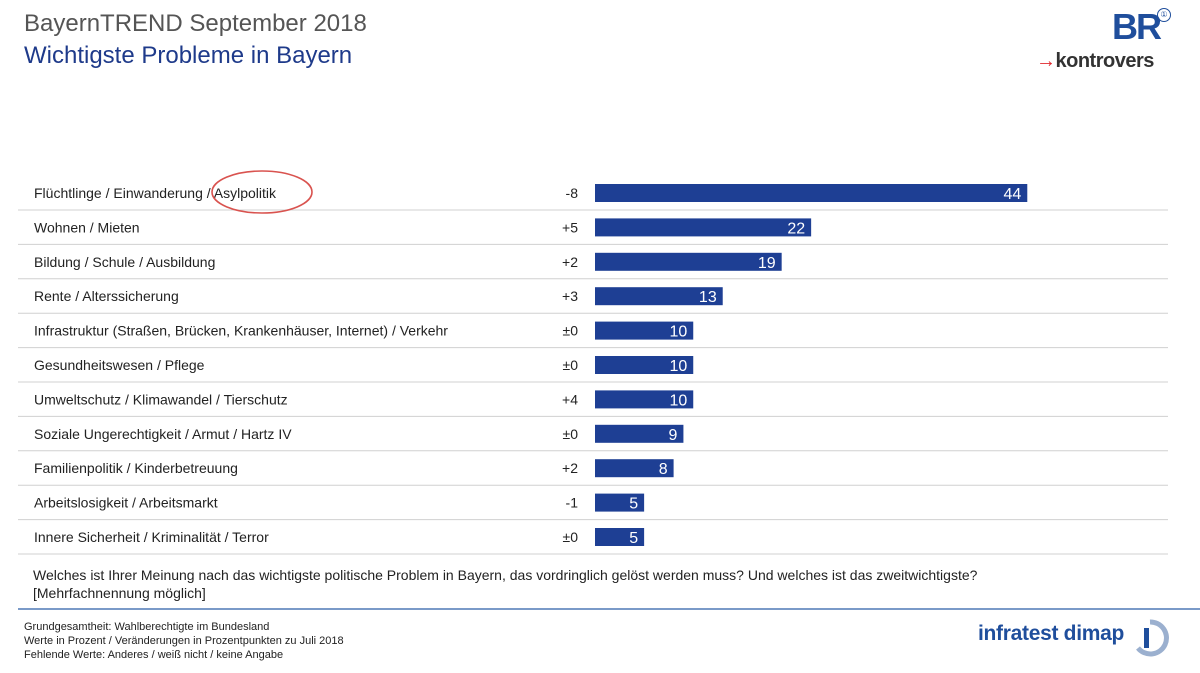 The image size is (1200, 673). What do you see at coordinates (1051, 633) in the screenshot?
I see `infratest-dimap-logo: infratest dimap` at bounding box center [1051, 633].